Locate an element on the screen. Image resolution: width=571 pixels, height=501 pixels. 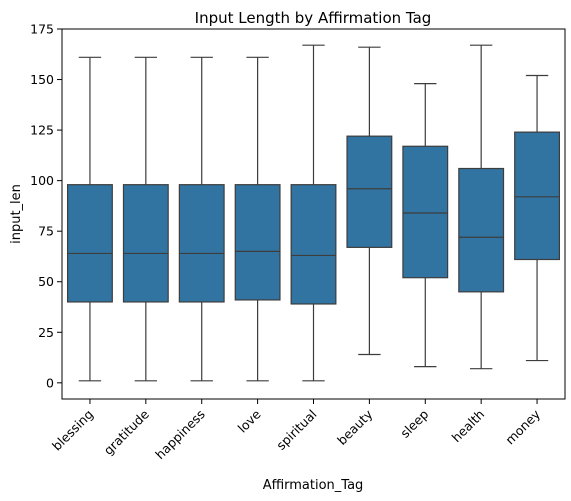
box-money is located at coordinates (537, 218).